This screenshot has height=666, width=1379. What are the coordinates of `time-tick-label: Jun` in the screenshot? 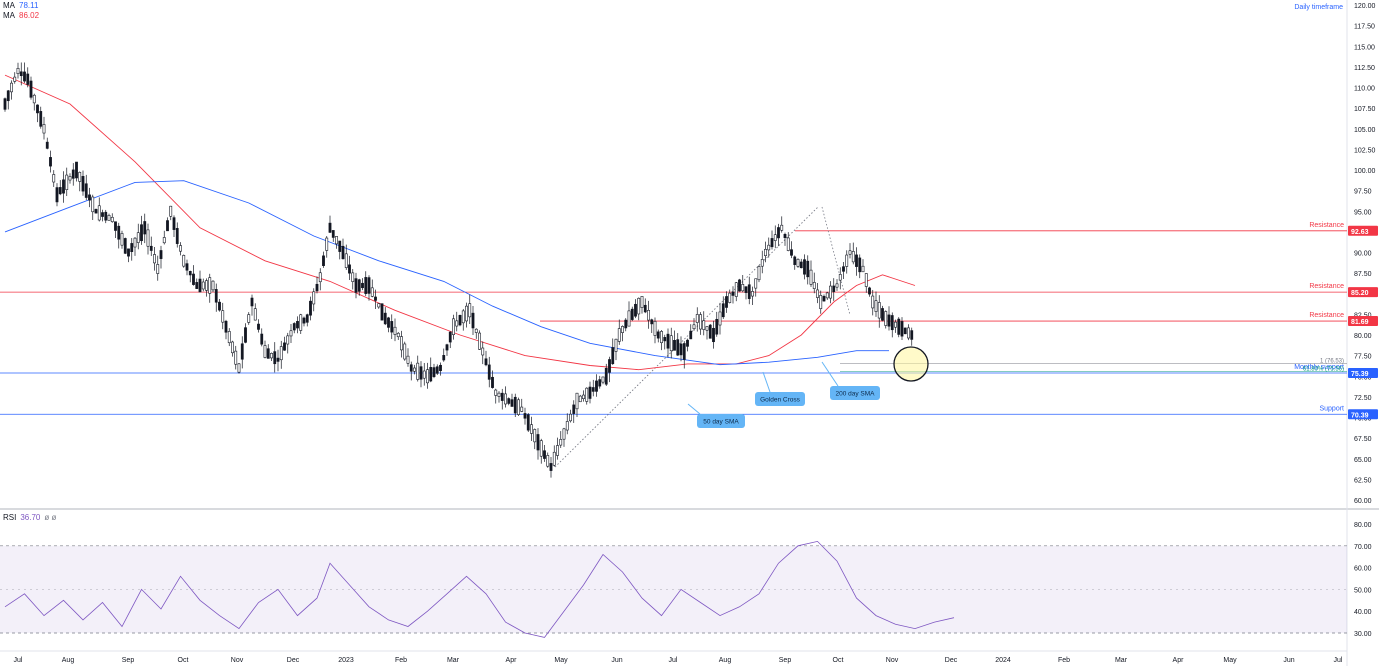 It's located at (616, 660).